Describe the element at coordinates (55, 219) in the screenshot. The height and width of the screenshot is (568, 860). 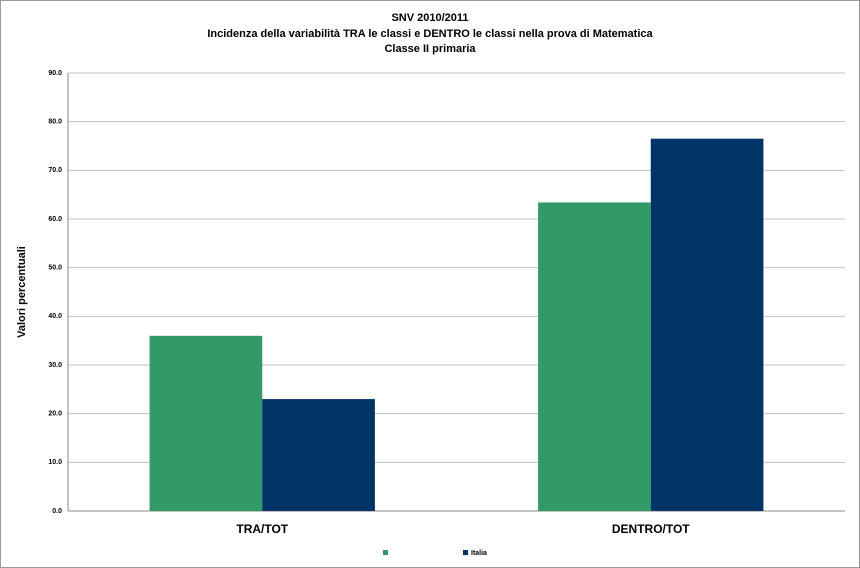
I see `y-tick-label: 60.0` at that location.